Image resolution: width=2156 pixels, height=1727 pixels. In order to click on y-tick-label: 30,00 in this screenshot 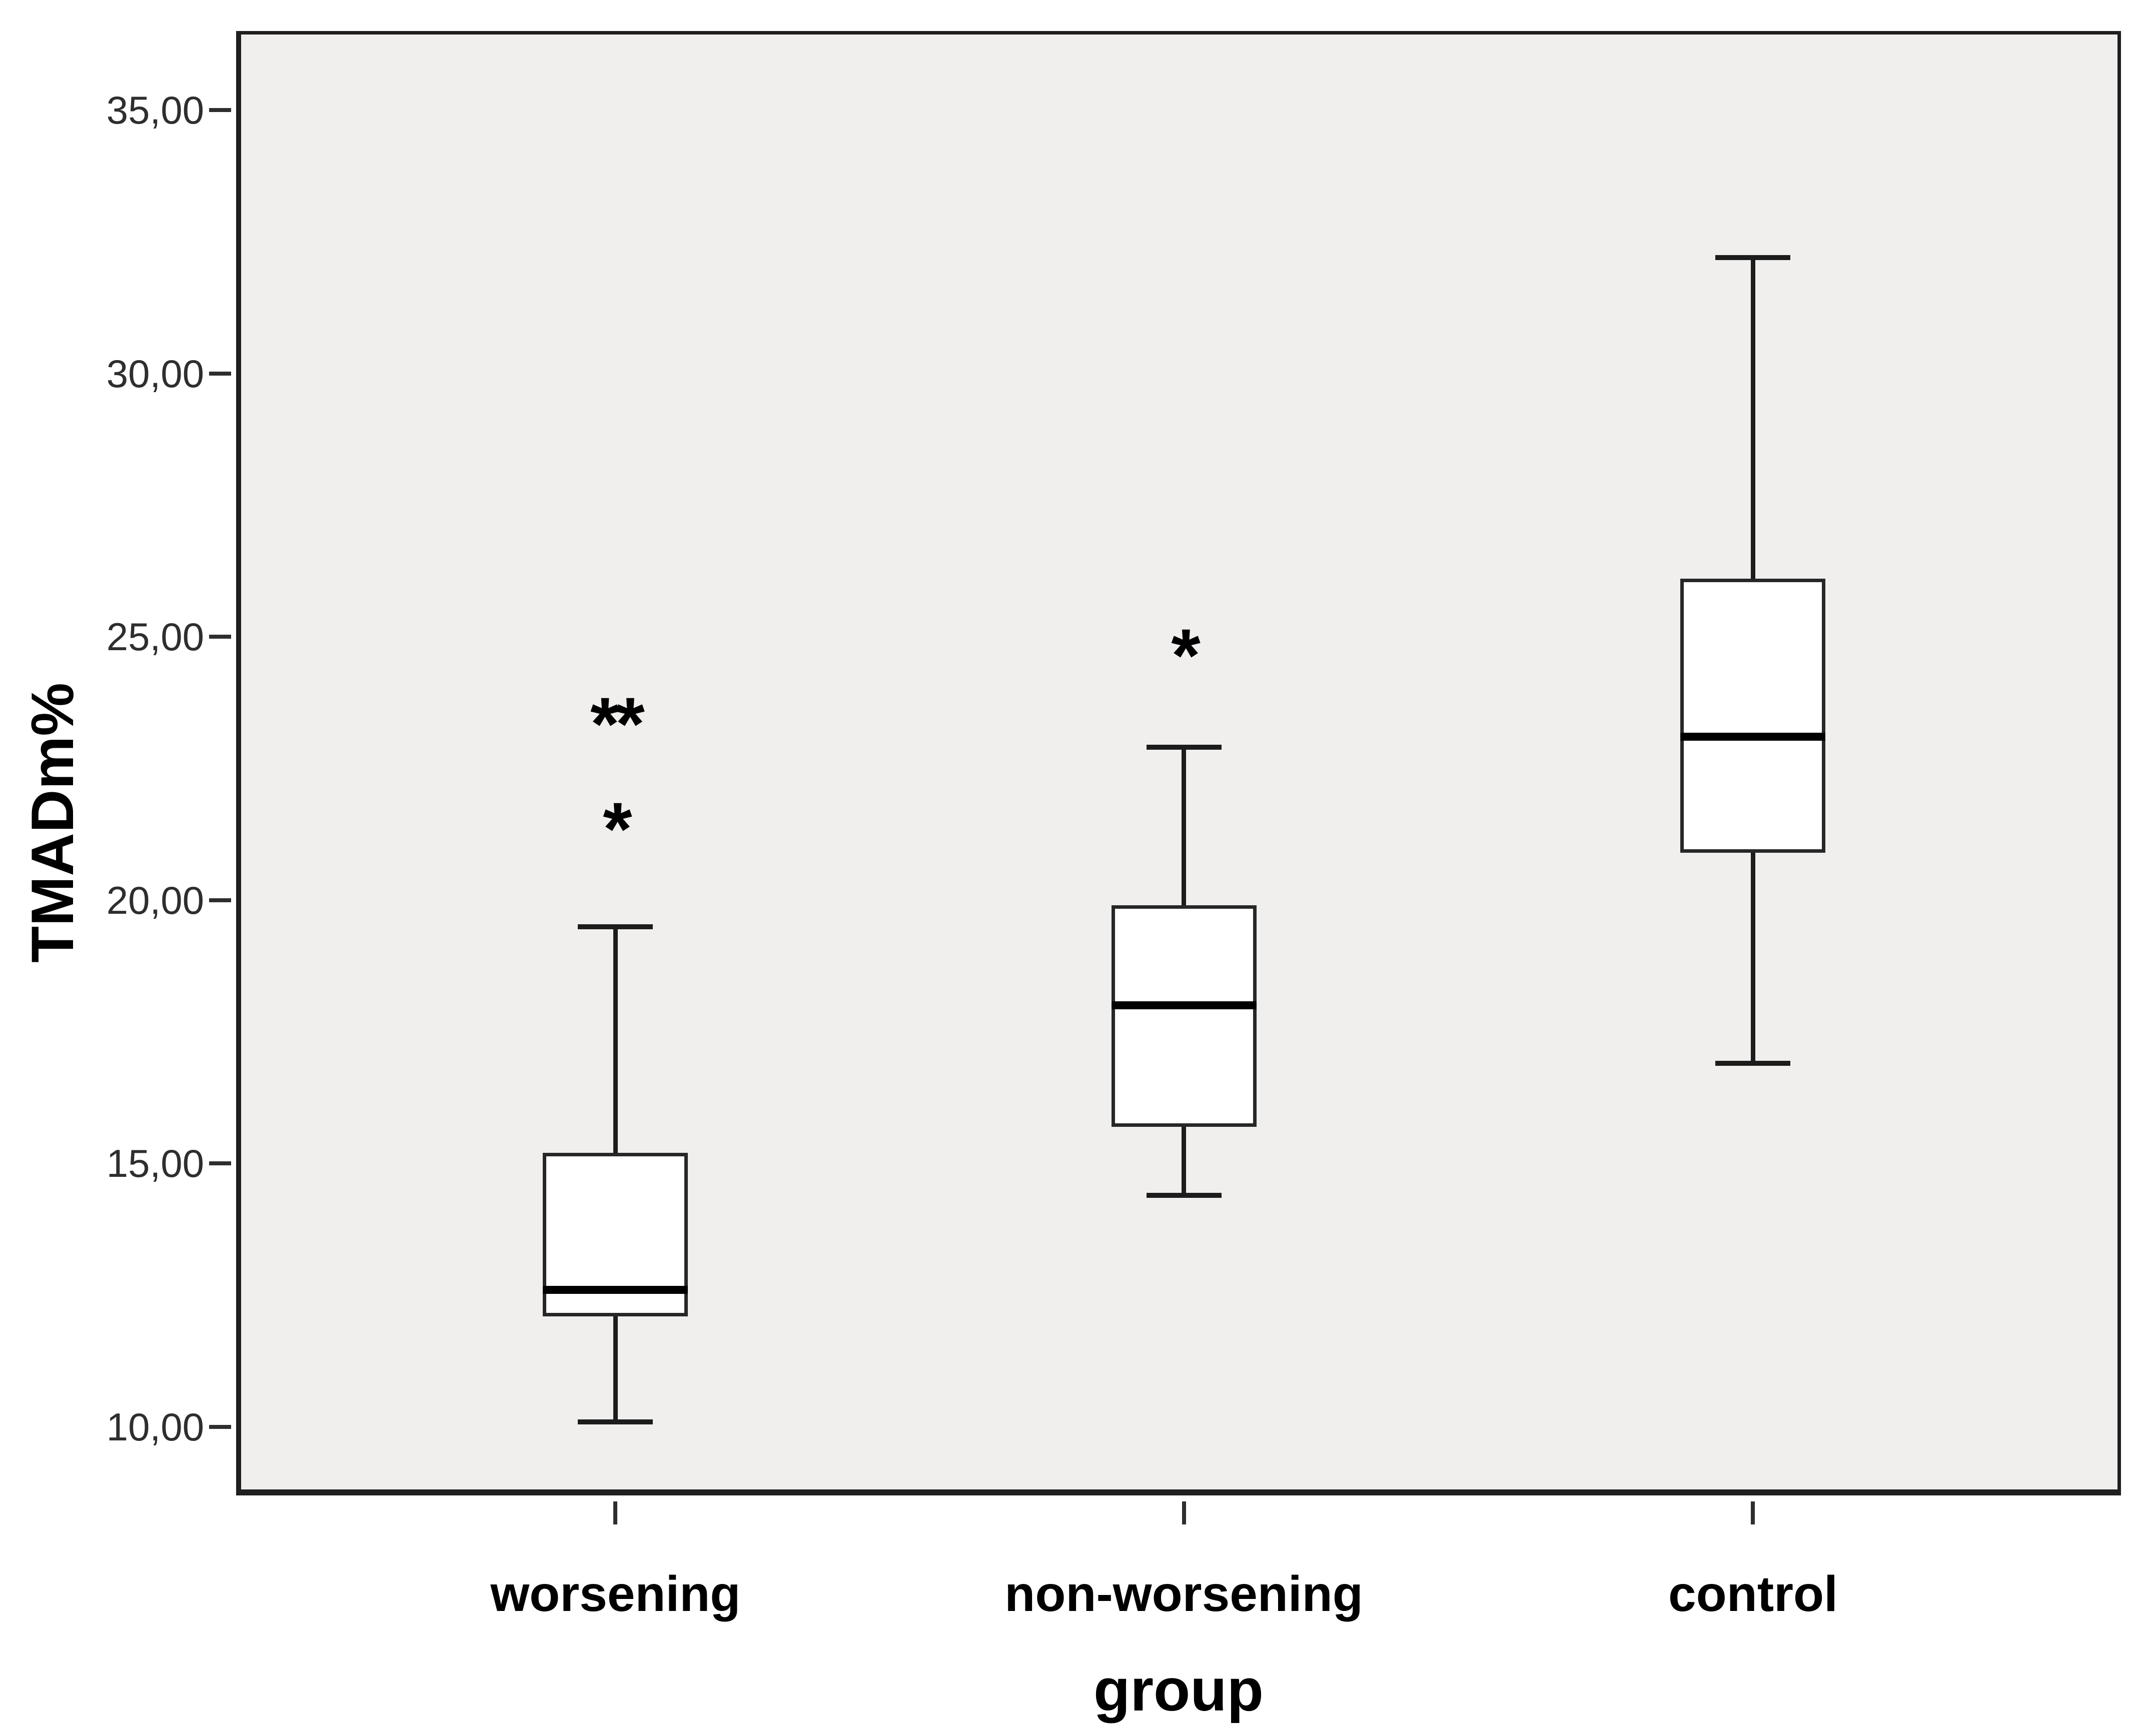, I will do `click(155, 374)`.